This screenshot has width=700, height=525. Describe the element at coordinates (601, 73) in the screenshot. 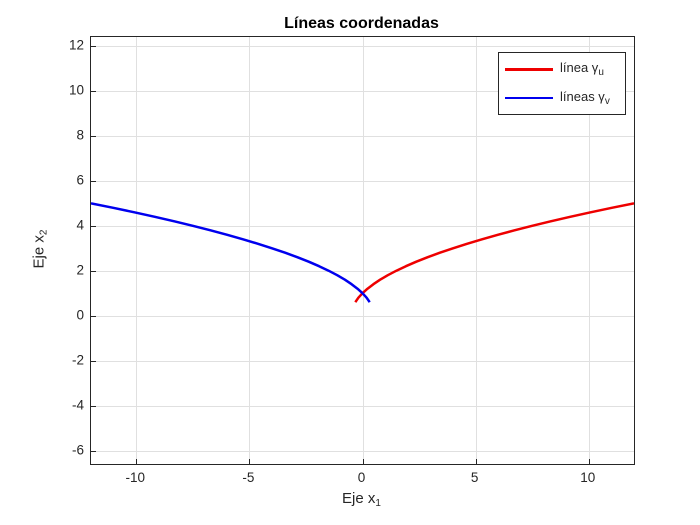

I see `legend-label-u-sub: u` at that location.